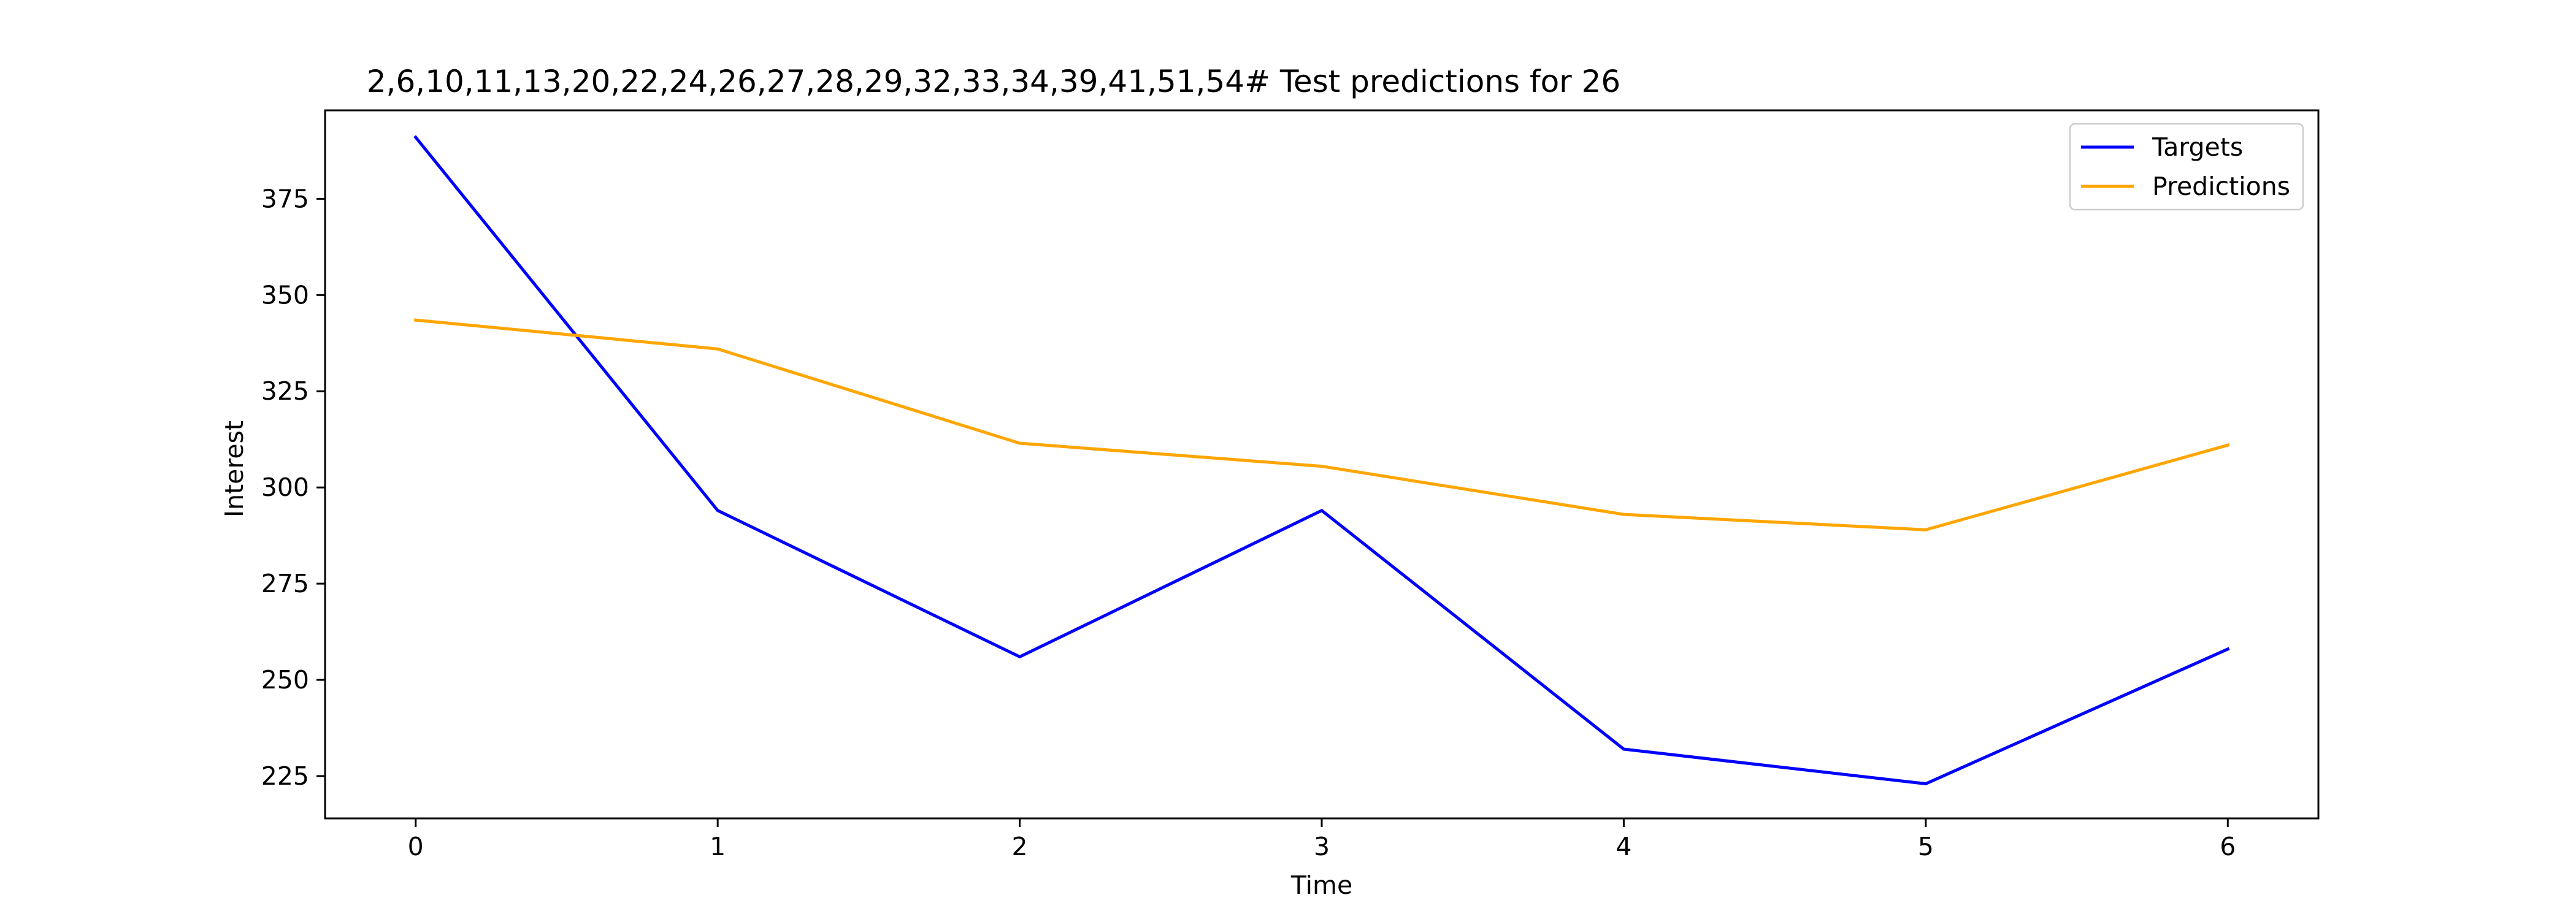 This screenshot has width=2576, height=922. Describe the element at coordinates (2228, 846) in the screenshot. I see `x-tick-label-6: 6` at that location.